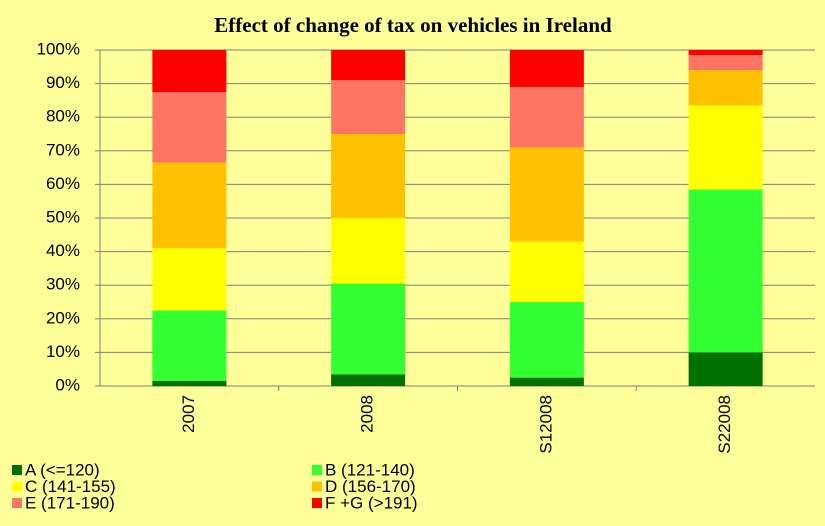  Describe the element at coordinates (63, 149) in the screenshot. I see `y-tick-label: 70%` at that location.